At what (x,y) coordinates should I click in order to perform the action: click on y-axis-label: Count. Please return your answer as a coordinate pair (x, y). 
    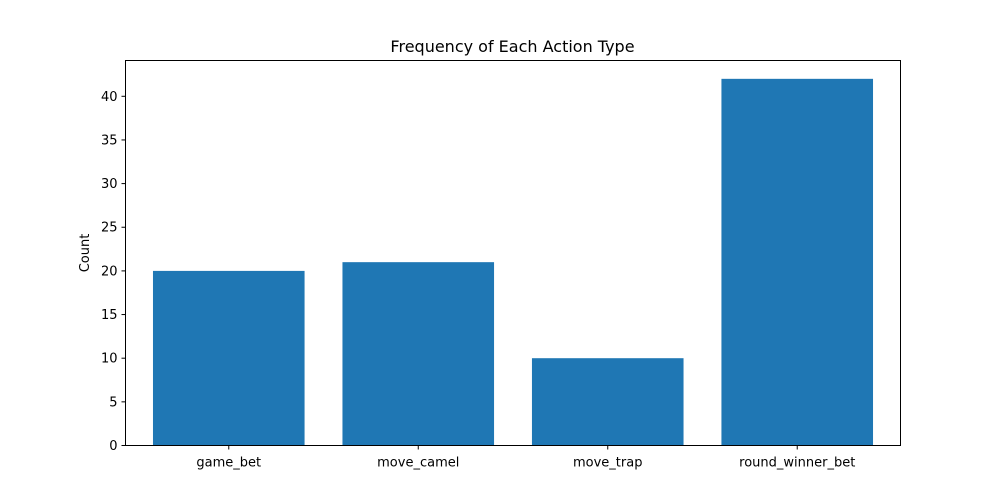
    Looking at the image, I should click on (85, 253).